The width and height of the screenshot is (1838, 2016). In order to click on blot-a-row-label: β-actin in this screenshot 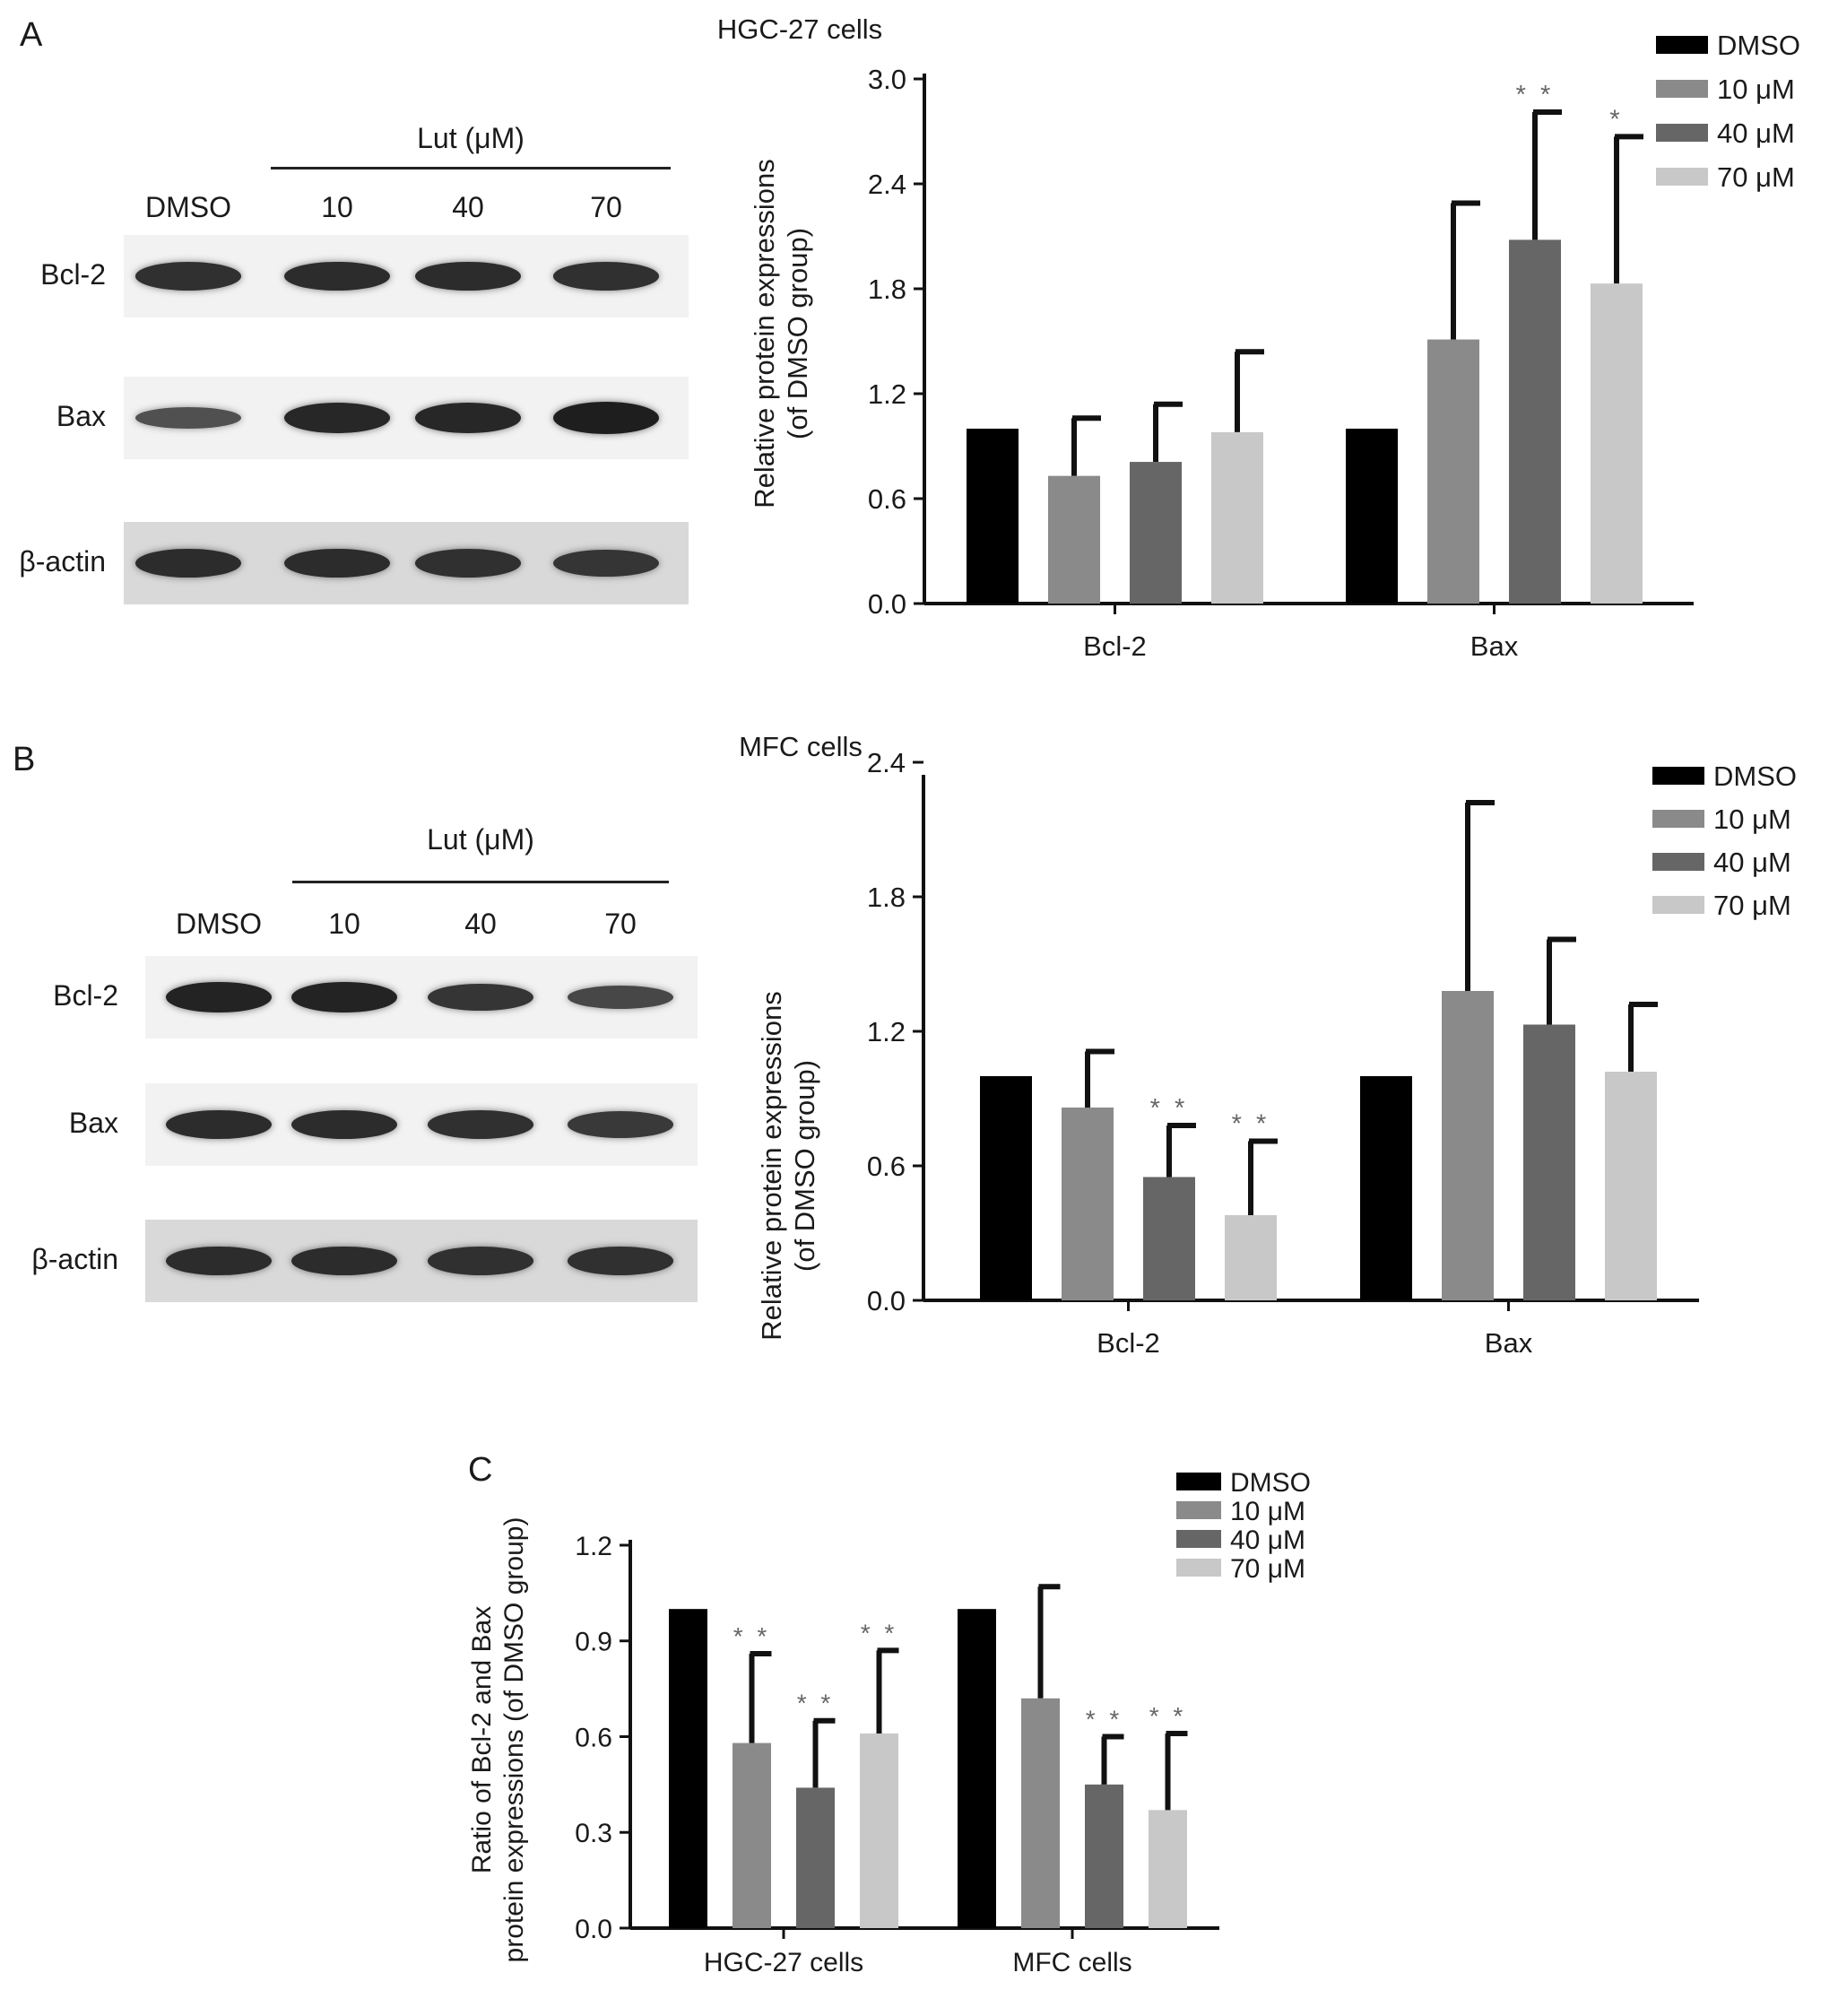, I will do `click(62, 561)`.